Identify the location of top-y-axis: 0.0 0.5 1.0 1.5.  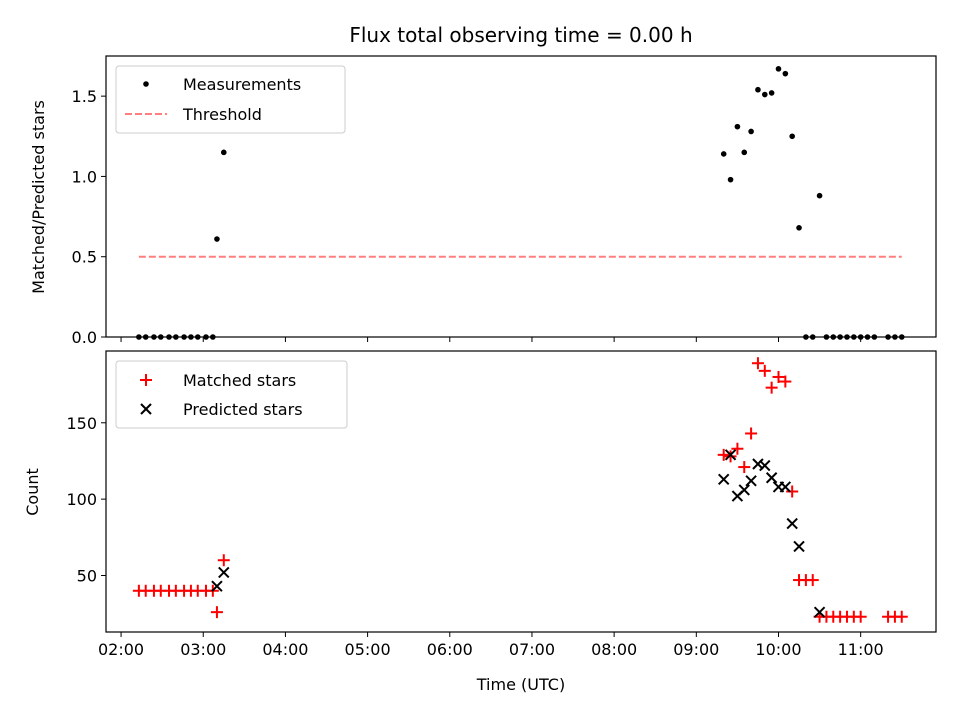
(89, 217).